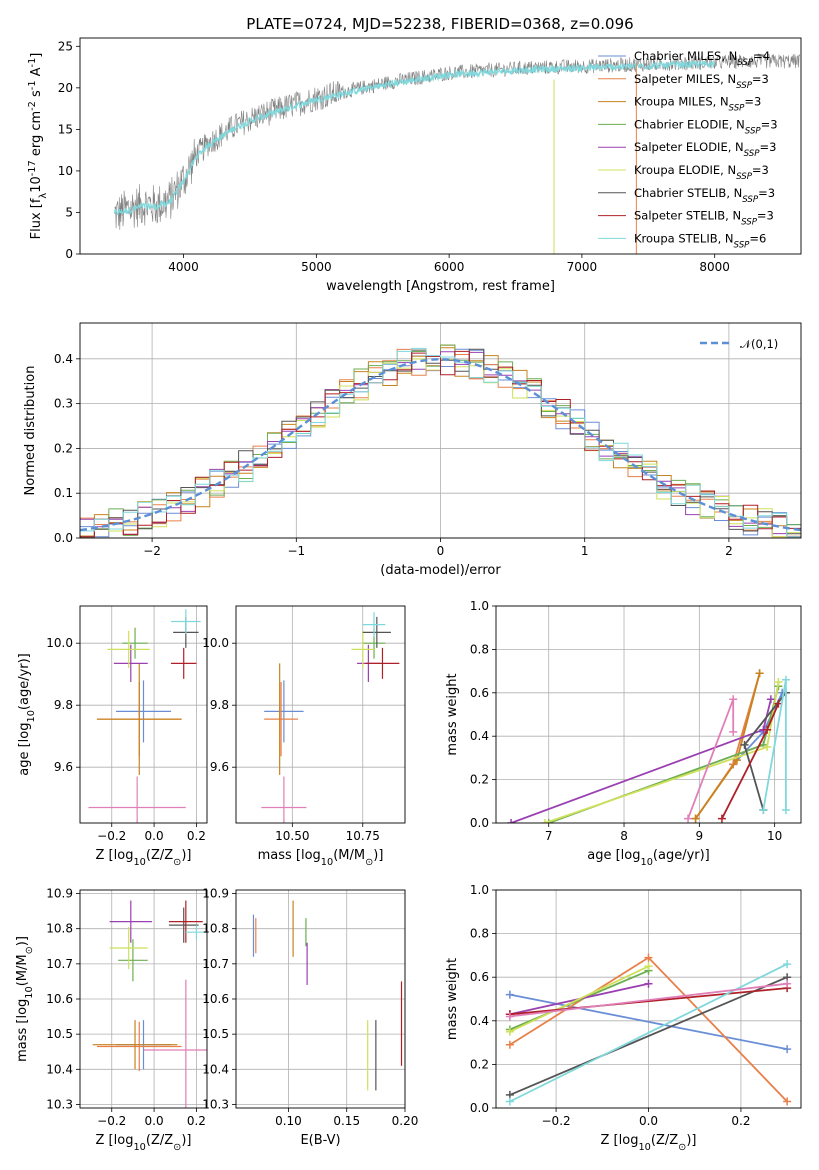  Describe the element at coordinates (69, 212) in the screenshot. I see `y-tick-label: 5` at that location.